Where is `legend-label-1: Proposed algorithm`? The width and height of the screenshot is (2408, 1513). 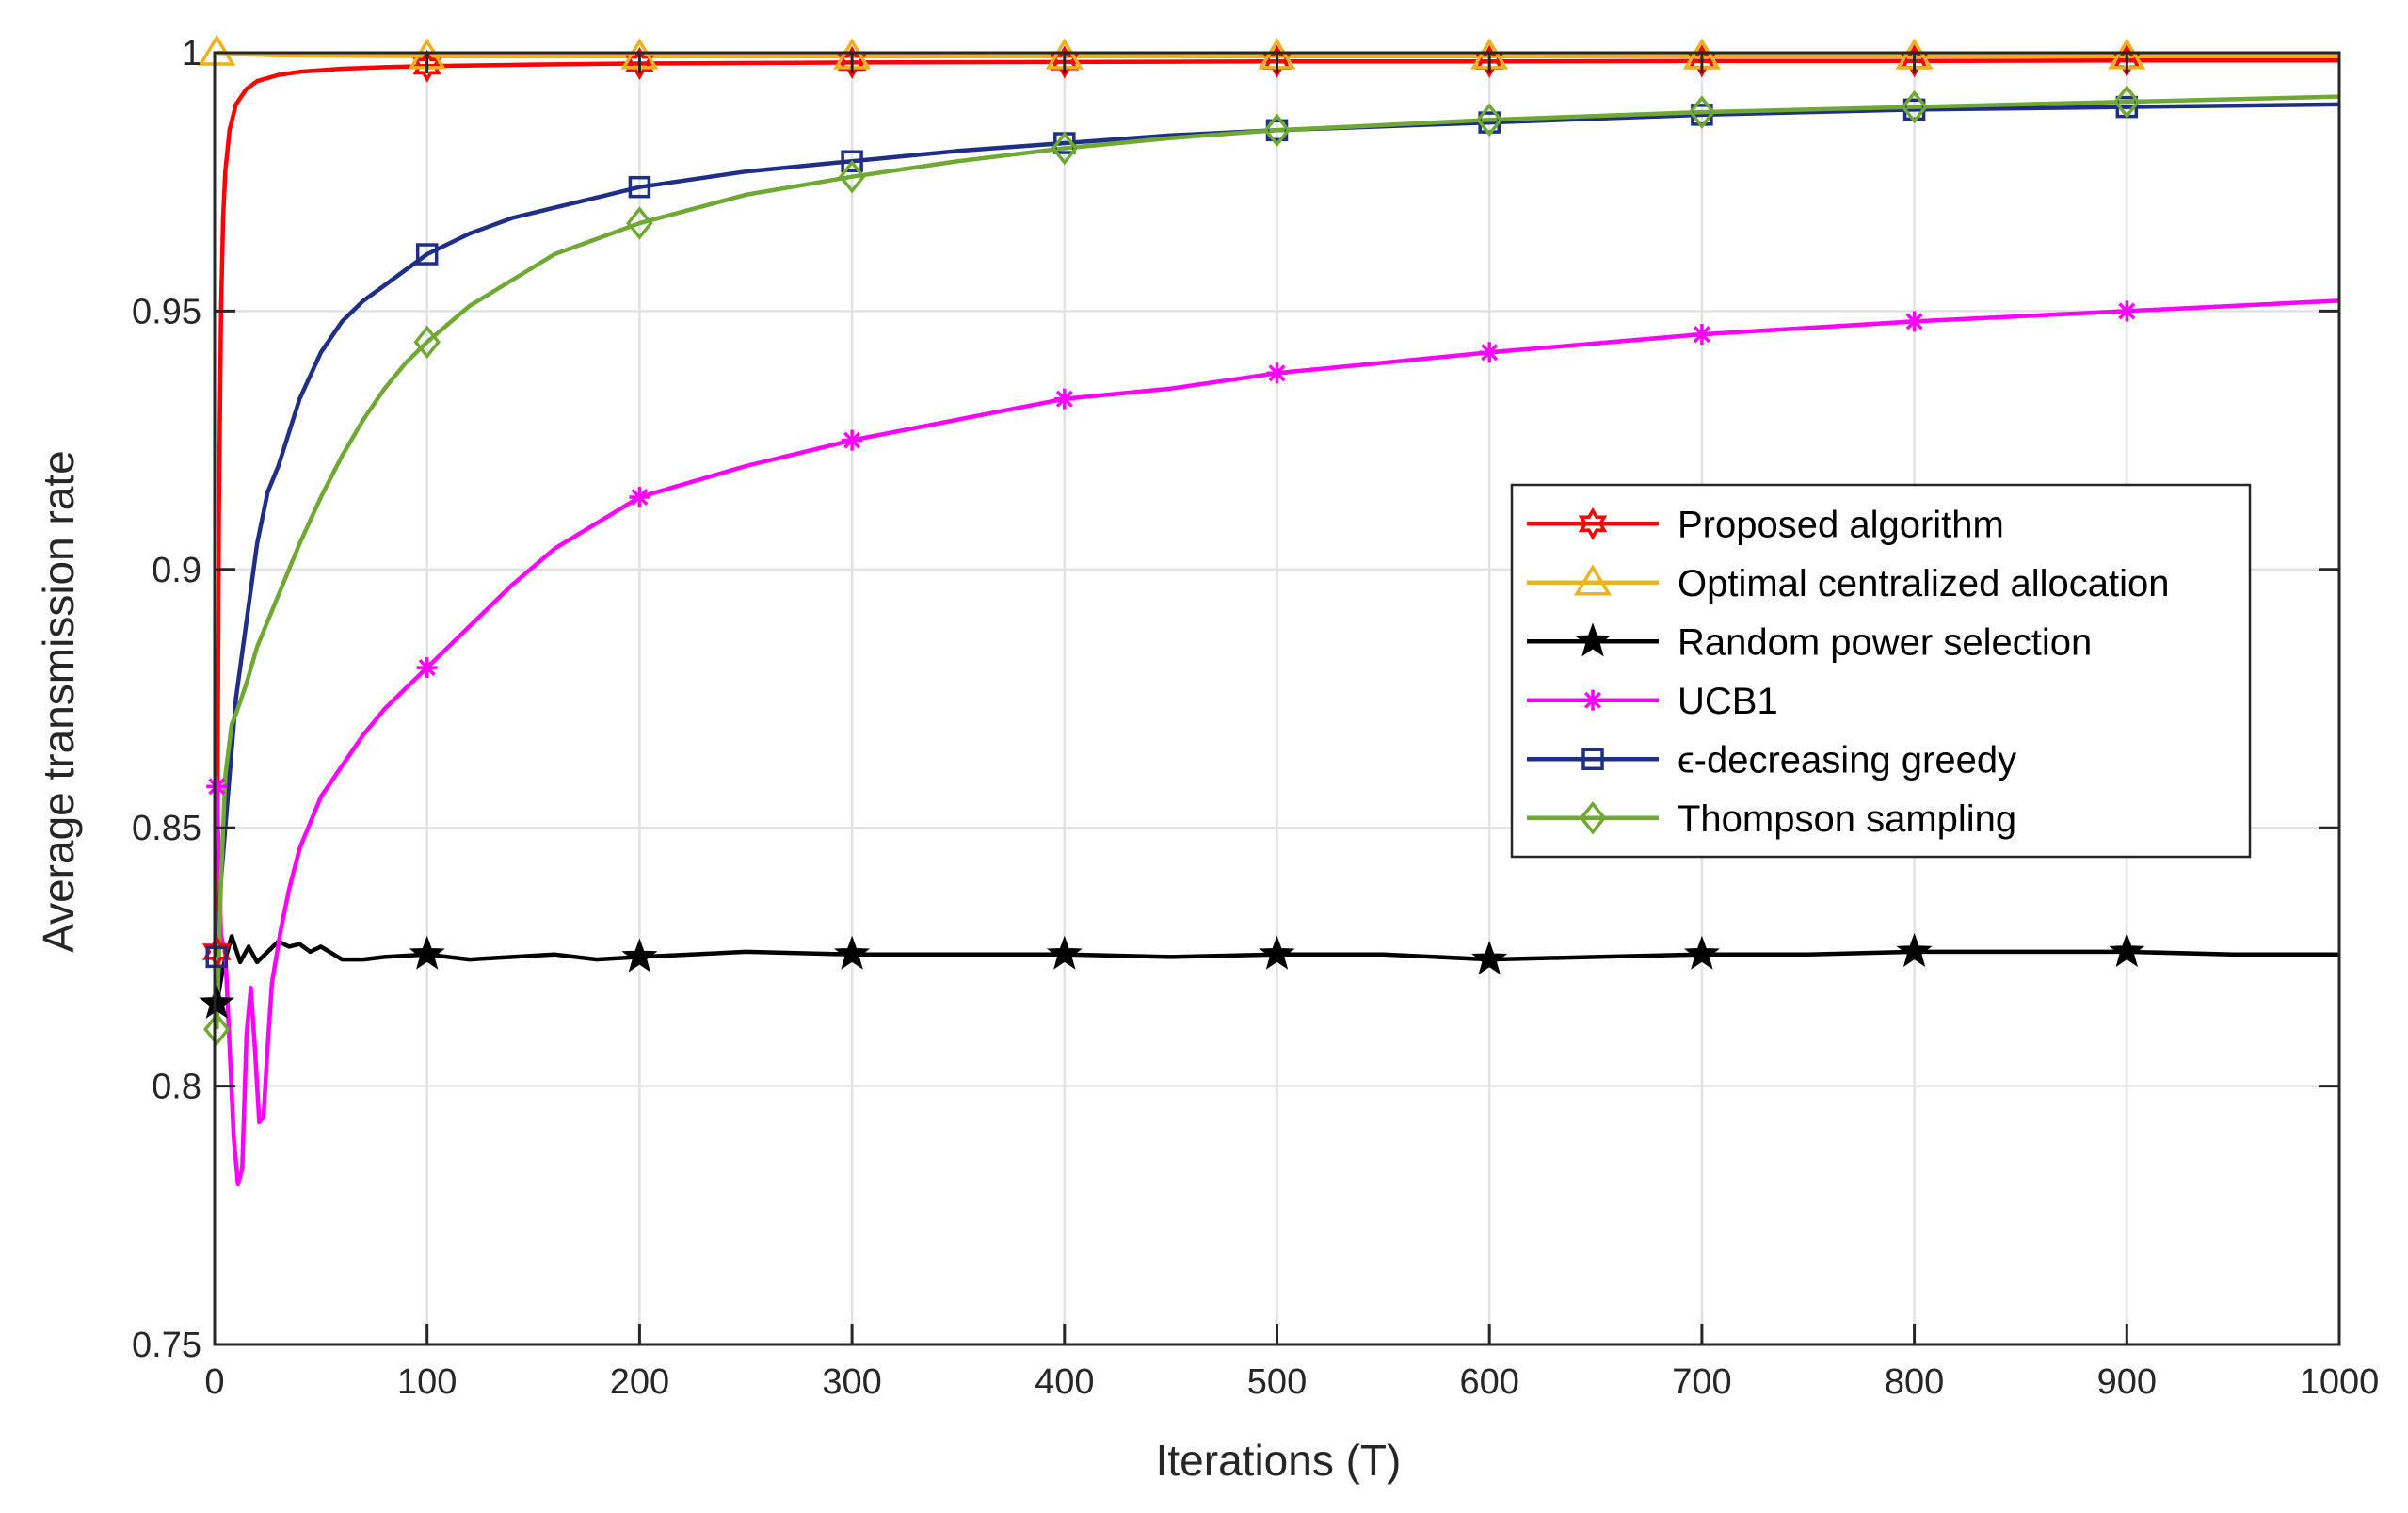 legend-label-1: Proposed algorithm is located at coordinates (1841, 524).